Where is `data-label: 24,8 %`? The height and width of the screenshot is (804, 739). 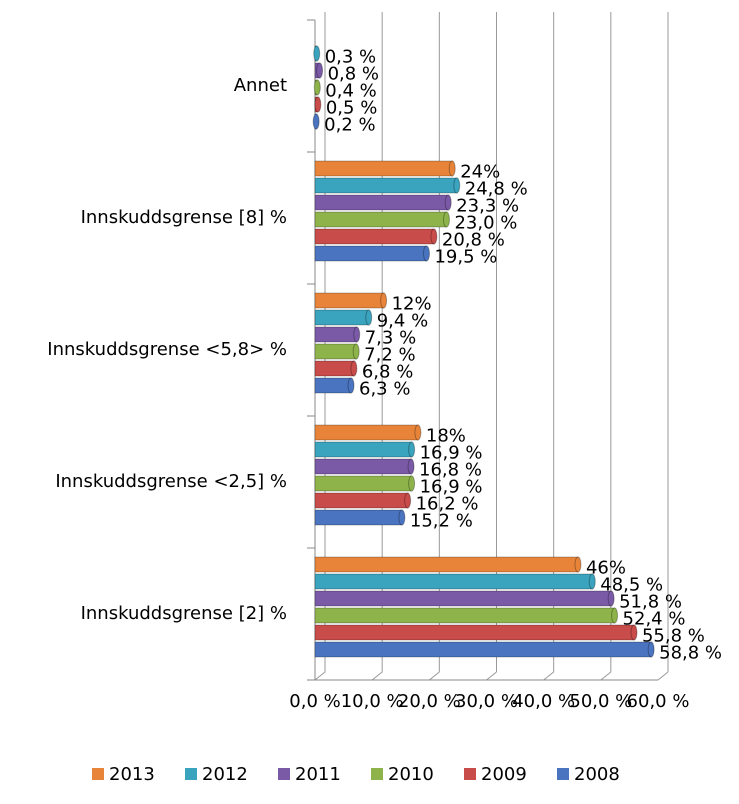
data-label: 24,8 % is located at coordinates (496, 189).